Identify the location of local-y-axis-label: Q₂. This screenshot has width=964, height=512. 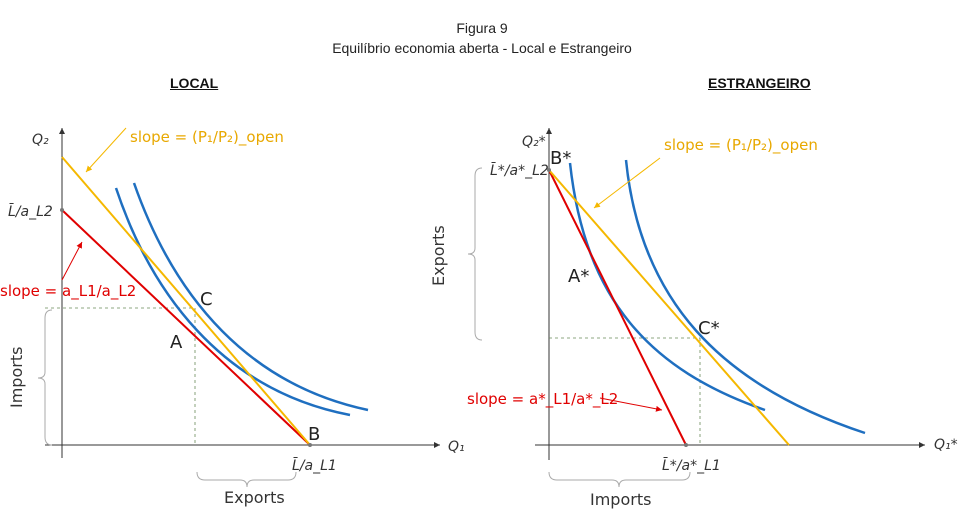
(40, 140).